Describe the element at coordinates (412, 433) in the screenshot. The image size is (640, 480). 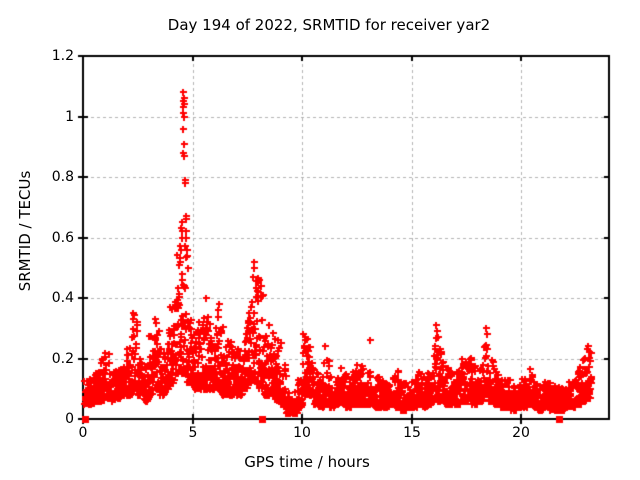
I see `x-tick-label: 15` at that location.